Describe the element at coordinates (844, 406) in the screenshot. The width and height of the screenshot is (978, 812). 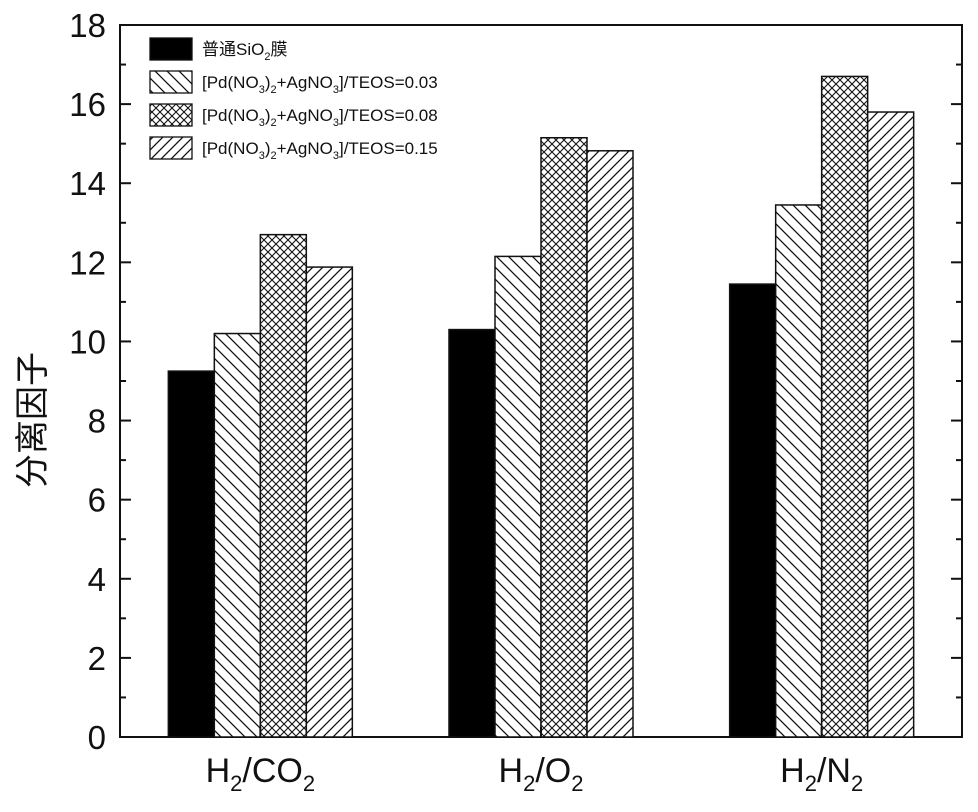
I see `bar-series3-cat3` at that location.